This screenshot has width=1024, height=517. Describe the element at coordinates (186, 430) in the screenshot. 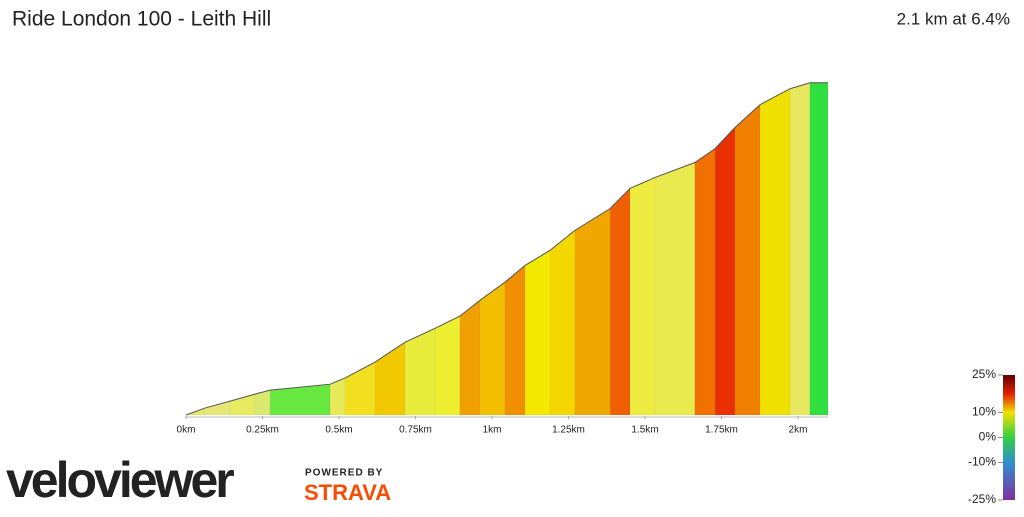

I see `x-tick-label: 0km` at that location.